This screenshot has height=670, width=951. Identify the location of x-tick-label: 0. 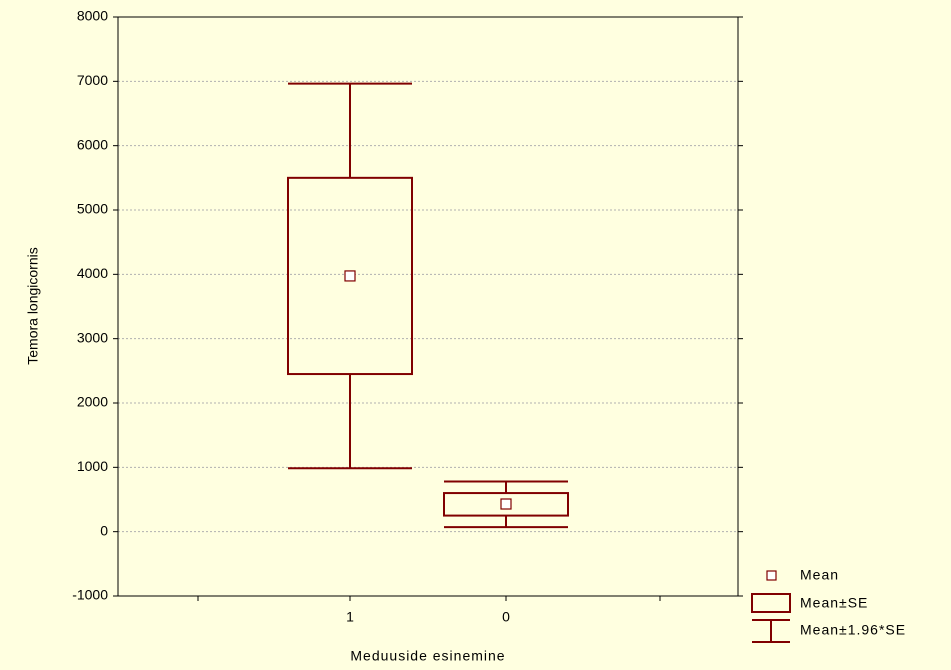
(506, 617).